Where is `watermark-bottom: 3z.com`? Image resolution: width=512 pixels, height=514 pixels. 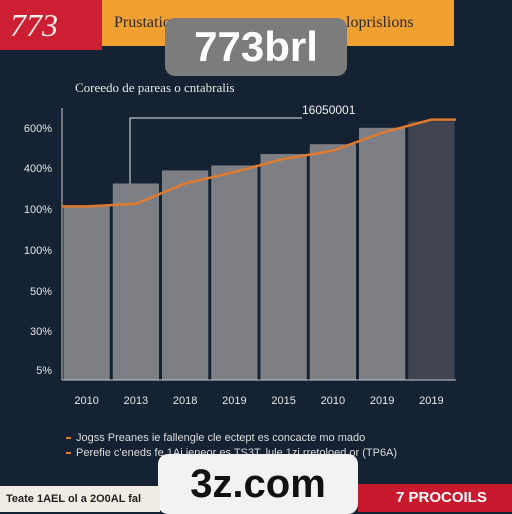
watermark-bottom: 3z.com is located at coordinates (258, 484).